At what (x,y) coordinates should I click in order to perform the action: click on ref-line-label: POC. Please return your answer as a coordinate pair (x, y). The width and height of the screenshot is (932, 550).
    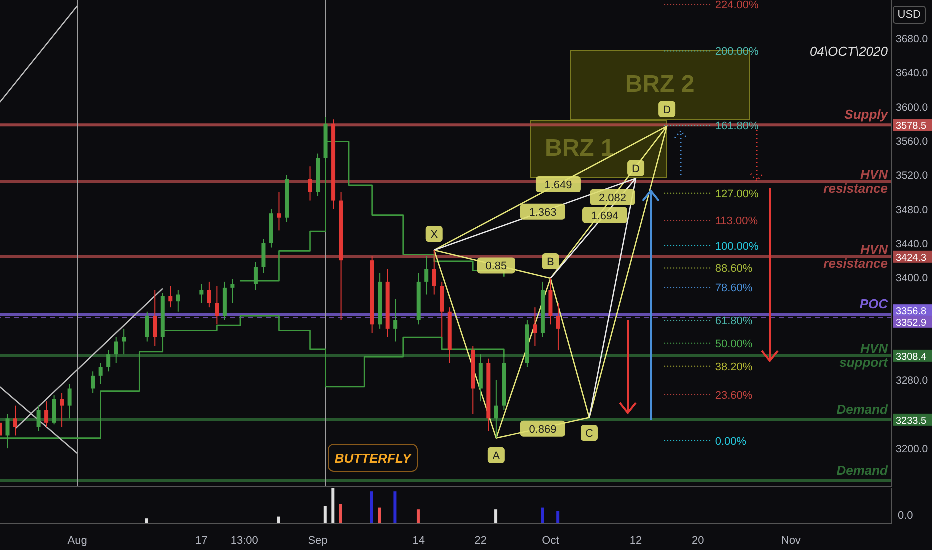
    Looking at the image, I should click on (874, 304).